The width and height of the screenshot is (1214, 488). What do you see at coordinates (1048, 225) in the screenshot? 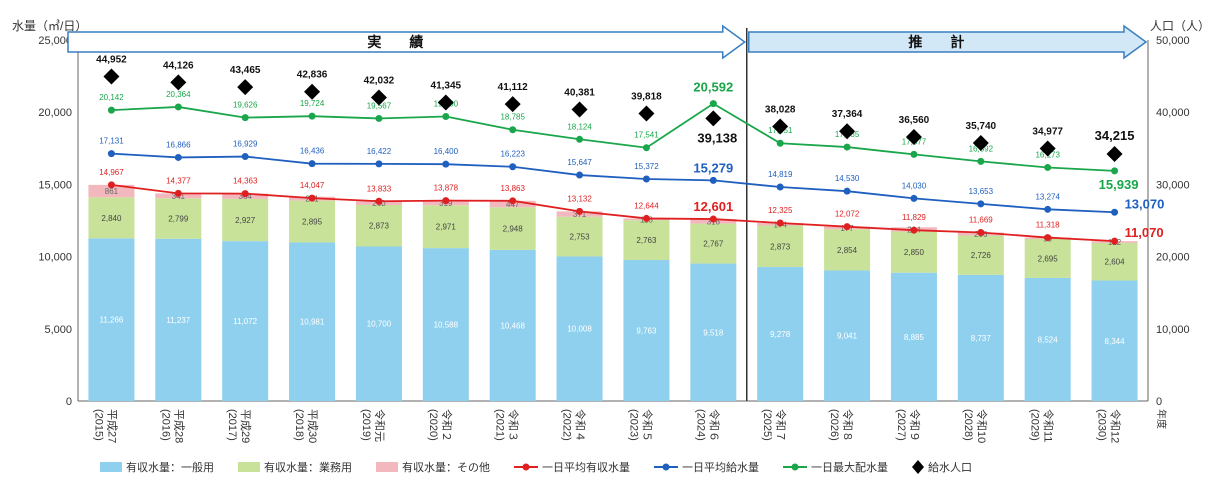
I see `series-data-label: 11,318` at bounding box center [1048, 225].